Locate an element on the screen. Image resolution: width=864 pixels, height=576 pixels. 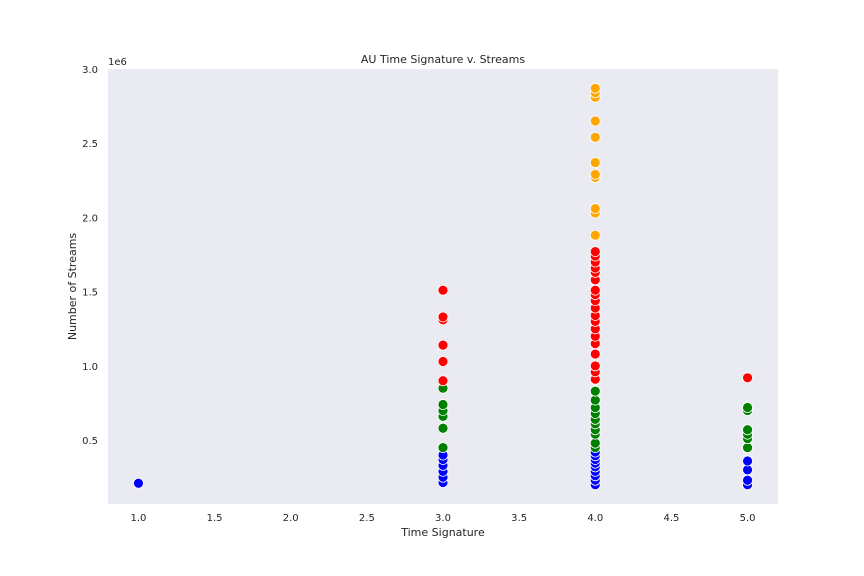
x-tick-label: 1.5 is located at coordinates (215, 518).